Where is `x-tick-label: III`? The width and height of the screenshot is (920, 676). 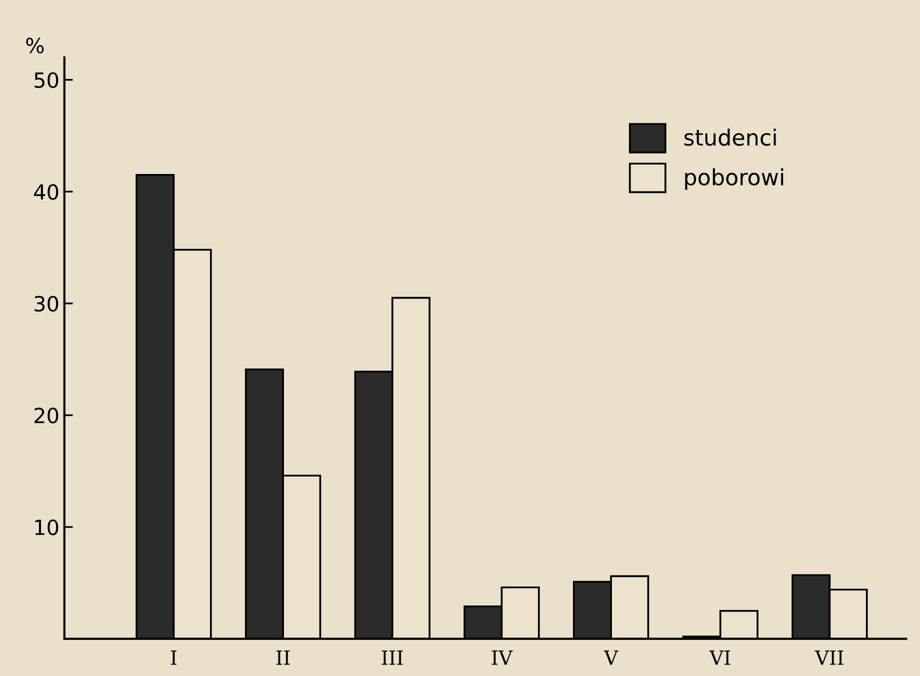
x-tick-label: III is located at coordinates (392, 657).